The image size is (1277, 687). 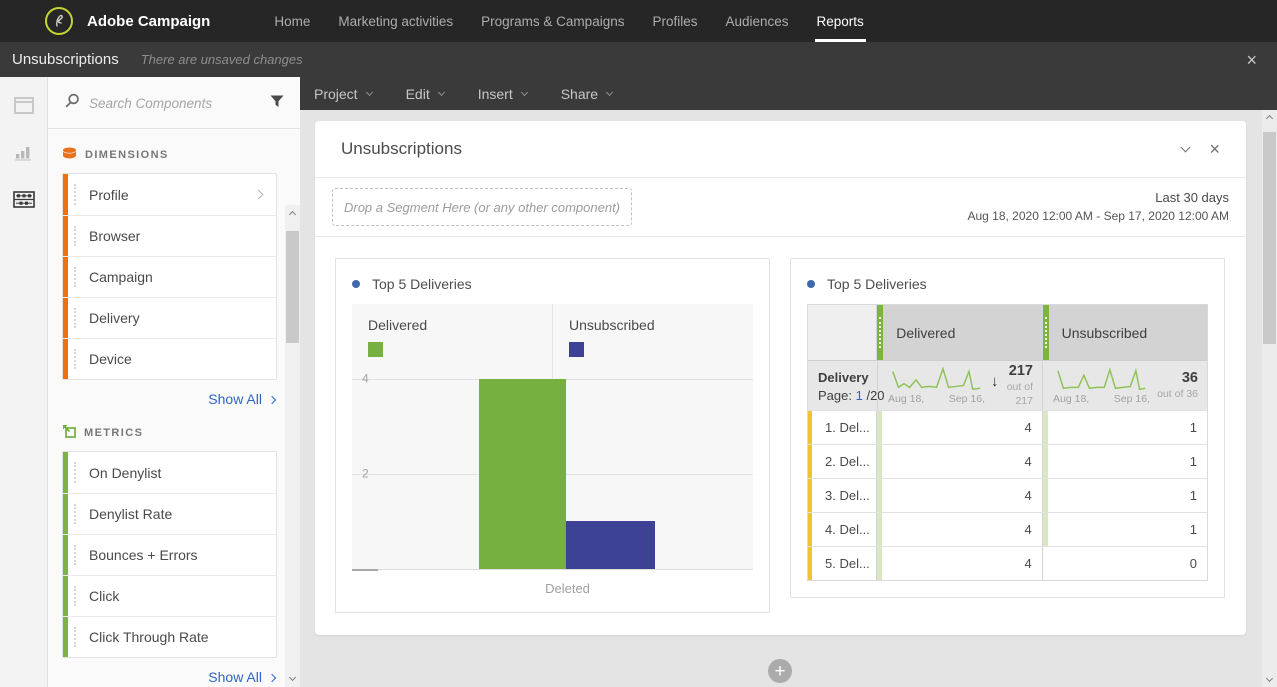 I want to click on brand: Adobe Campaign, so click(x=105, y=21).